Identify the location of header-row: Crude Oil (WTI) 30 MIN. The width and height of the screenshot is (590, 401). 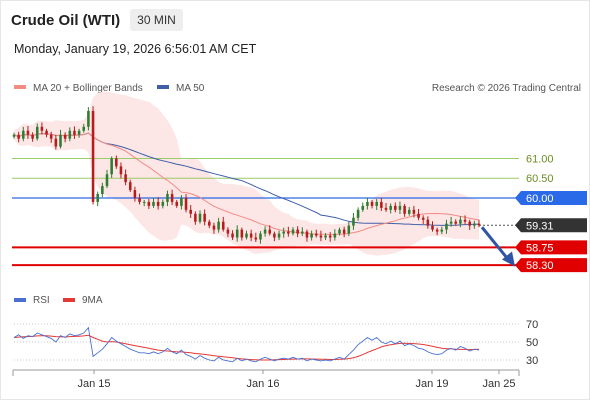
(97, 20).